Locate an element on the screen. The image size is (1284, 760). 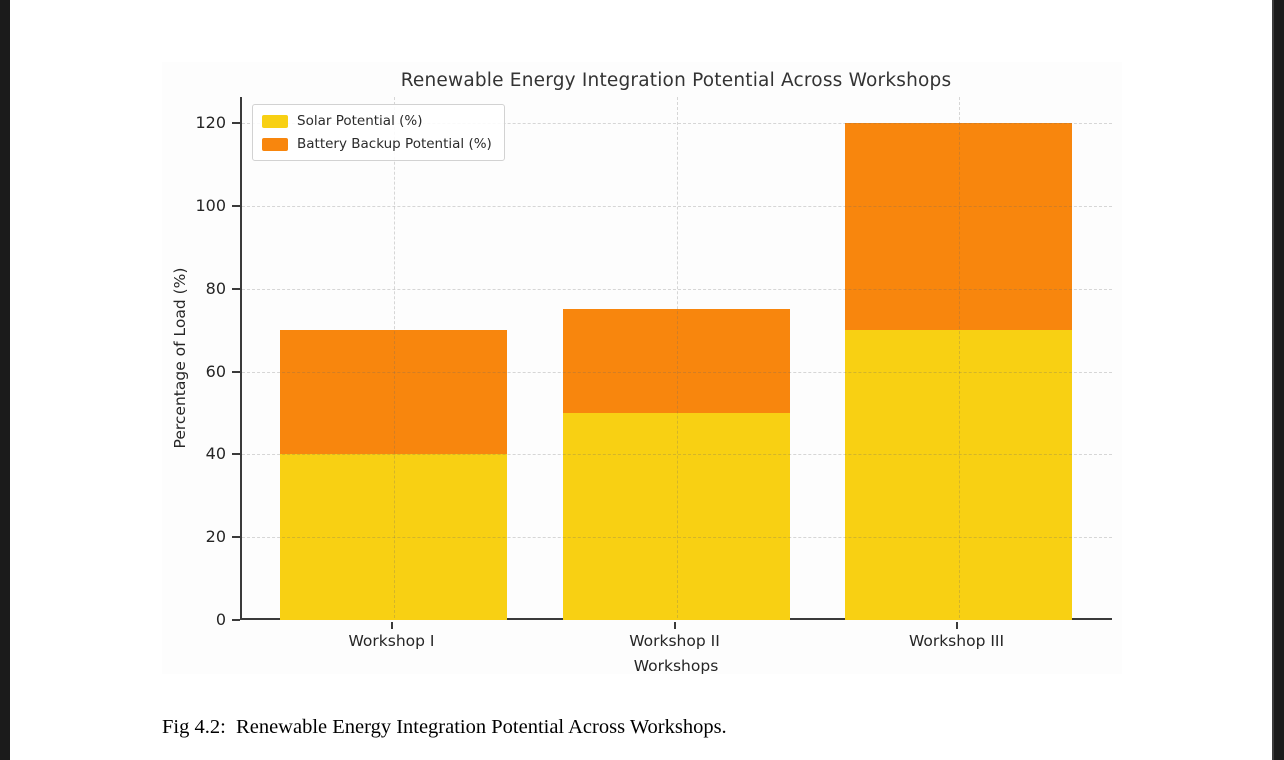
x-tick-label: Workshop III is located at coordinates (956, 641).